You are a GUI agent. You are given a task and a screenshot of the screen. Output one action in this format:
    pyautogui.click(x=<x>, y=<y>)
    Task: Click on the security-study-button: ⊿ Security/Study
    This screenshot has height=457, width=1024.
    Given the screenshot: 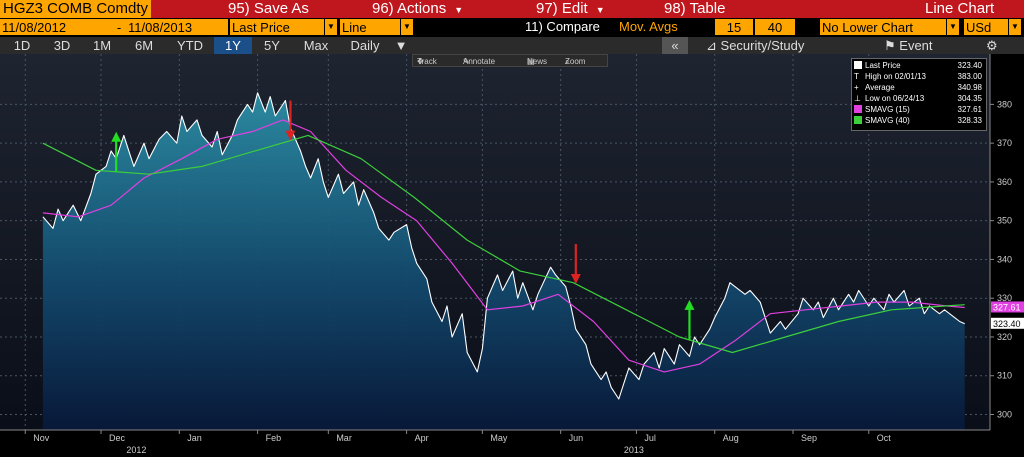 What is the action you would take?
    pyautogui.click(x=755, y=45)
    